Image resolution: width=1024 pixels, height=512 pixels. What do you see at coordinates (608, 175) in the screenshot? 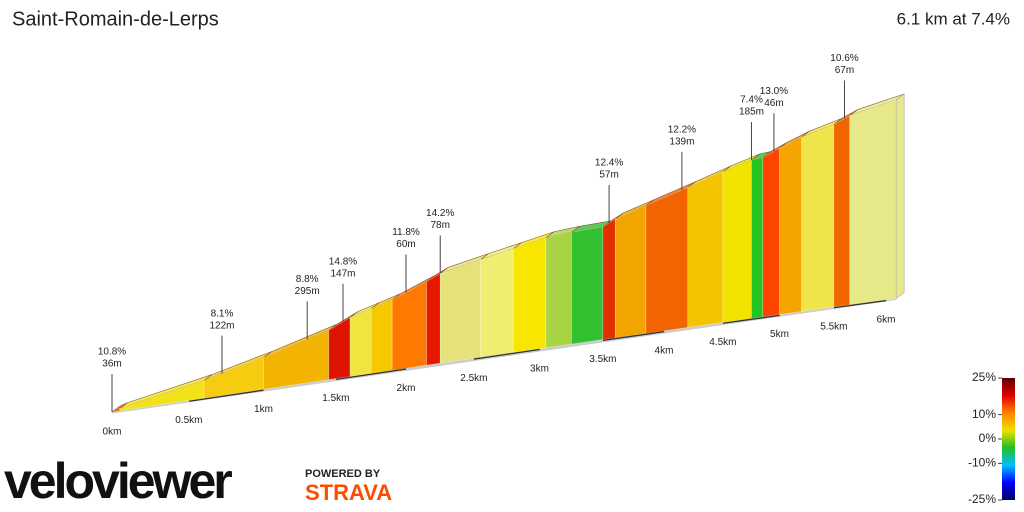
I see `annotation-length: 57m` at bounding box center [608, 175].